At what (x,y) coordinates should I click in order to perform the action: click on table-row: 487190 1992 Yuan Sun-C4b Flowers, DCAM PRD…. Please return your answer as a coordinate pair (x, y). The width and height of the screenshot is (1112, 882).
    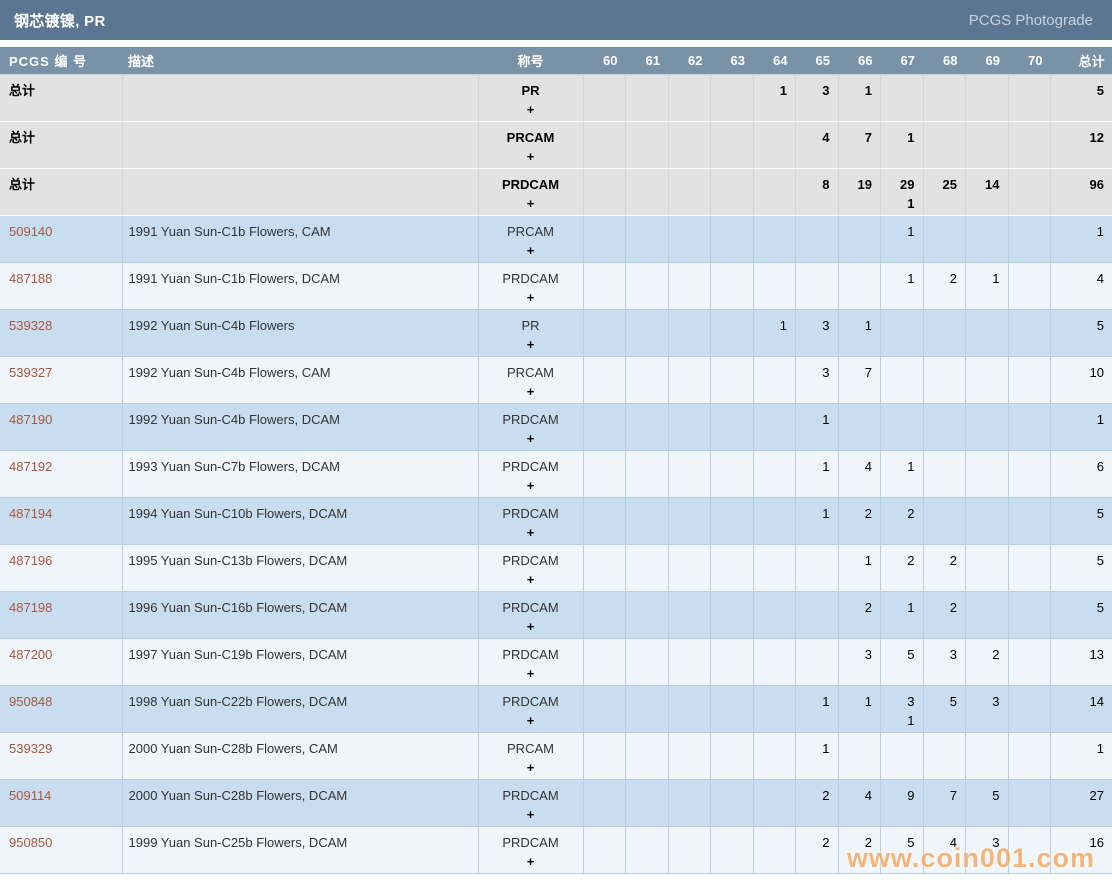
    Looking at the image, I should click on (556, 426).